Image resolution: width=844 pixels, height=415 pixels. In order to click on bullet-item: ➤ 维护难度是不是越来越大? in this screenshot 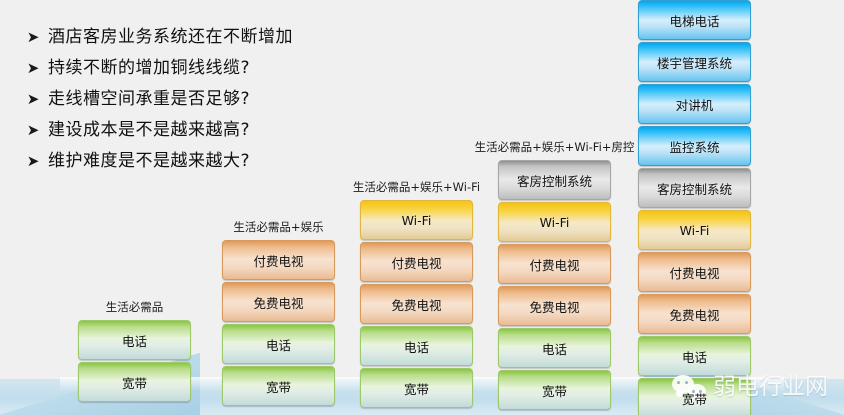, I will do `click(198, 161)`.